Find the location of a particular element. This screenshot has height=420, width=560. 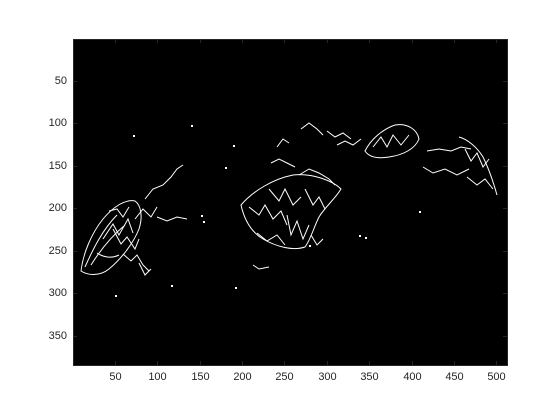

y-tick-label: 250 is located at coordinates (57, 250).